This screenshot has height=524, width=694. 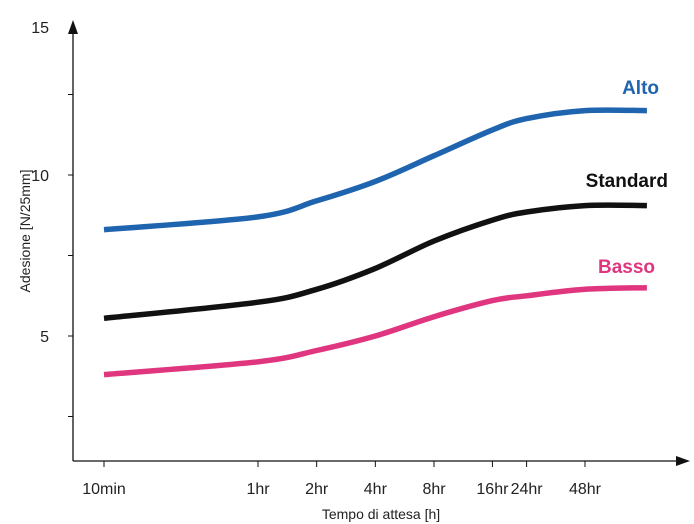 I want to click on x-axis-label: Tempo di attesa [h], so click(x=381, y=514).